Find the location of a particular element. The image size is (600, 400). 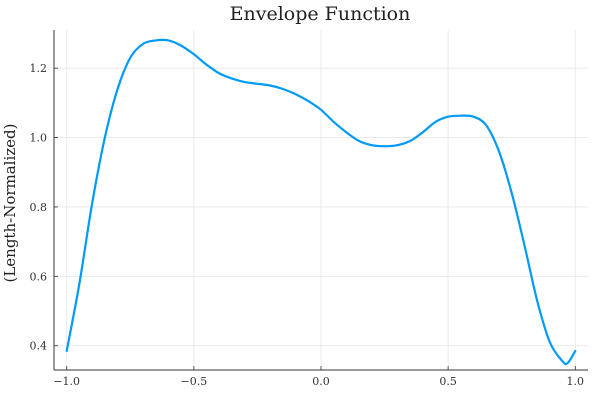

y-tick-label: 1.0 is located at coordinates (39, 138).